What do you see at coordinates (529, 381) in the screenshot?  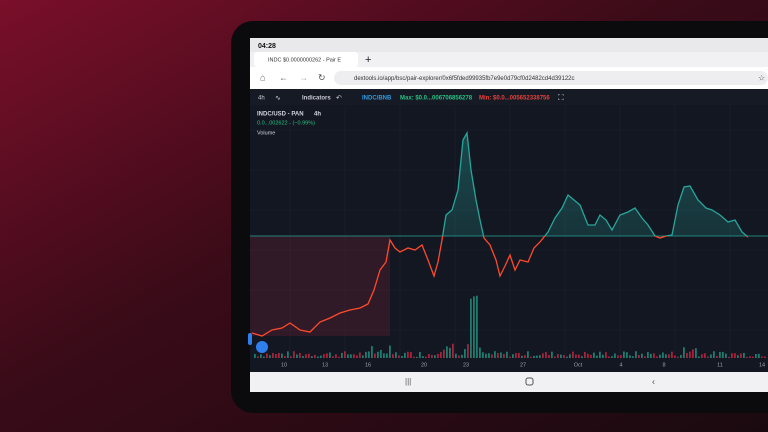 I see `home-nav` at bounding box center [529, 381].